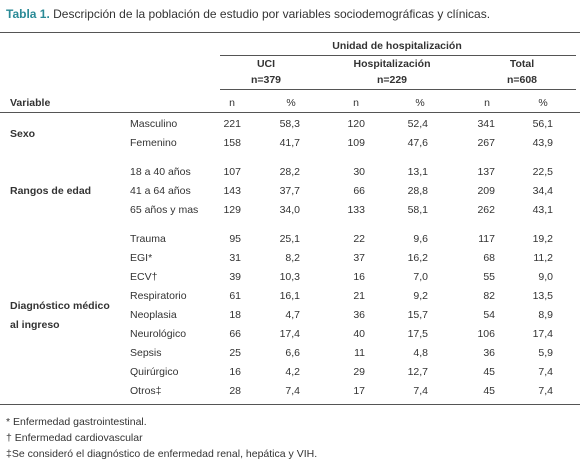  What do you see at coordinates (392, 64) in the screenshot?
I see `group-name: Hospitalización` at bounding box center [392, 64].